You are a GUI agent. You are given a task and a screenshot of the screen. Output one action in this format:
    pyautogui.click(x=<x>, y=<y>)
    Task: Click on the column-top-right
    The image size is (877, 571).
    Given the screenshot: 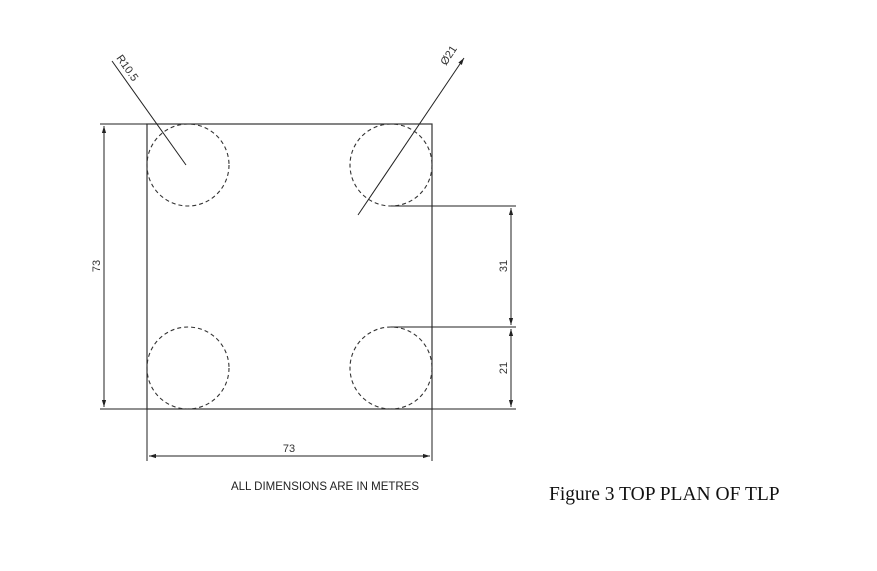 What is the action you would take?
    pyautogui.click(x=391, y=165)
    